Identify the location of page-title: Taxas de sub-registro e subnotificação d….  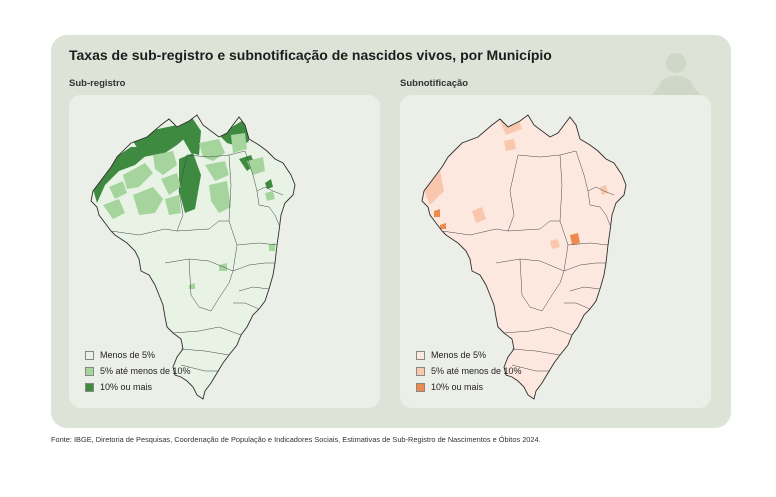
(310, 55).